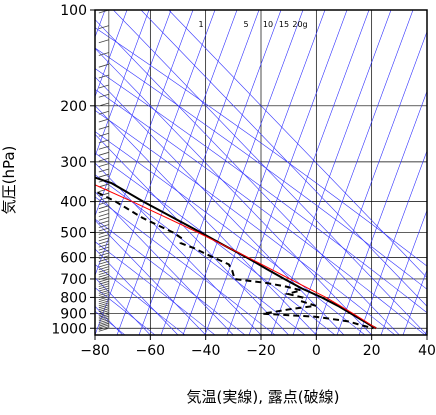 The image size is (436, 415). What do you see at coordinates (206, 351) in the screenshot?
I see `x-tick-label: −40` at bounding box center [206, 351].